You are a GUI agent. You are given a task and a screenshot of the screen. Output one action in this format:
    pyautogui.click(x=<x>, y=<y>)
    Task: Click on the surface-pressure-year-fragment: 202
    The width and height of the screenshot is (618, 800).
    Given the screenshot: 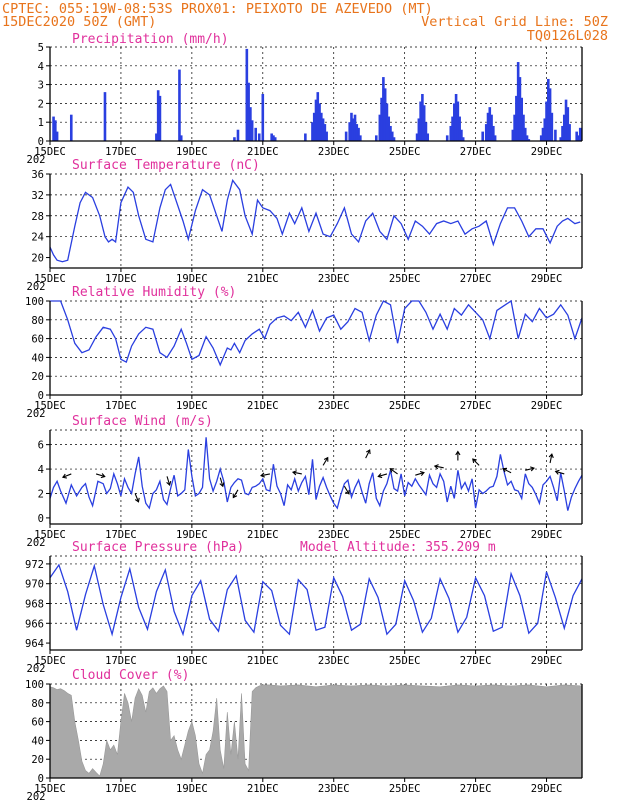 What is the action you would take?
    pyautogui.click(x=36, y=669)
    